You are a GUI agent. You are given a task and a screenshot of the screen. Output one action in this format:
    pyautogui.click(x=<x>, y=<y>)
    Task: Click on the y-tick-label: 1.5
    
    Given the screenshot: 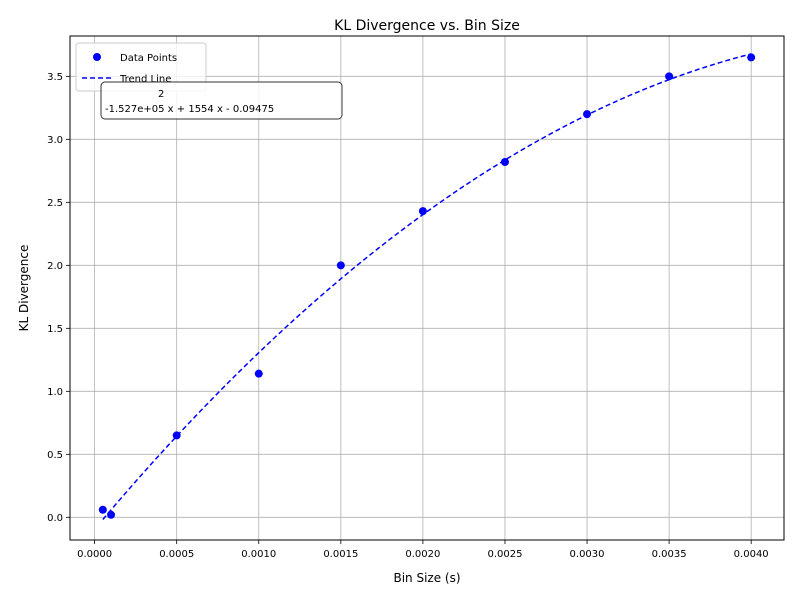 What is the action you would take?
    pyautogui.click(x=55, y=329)
    